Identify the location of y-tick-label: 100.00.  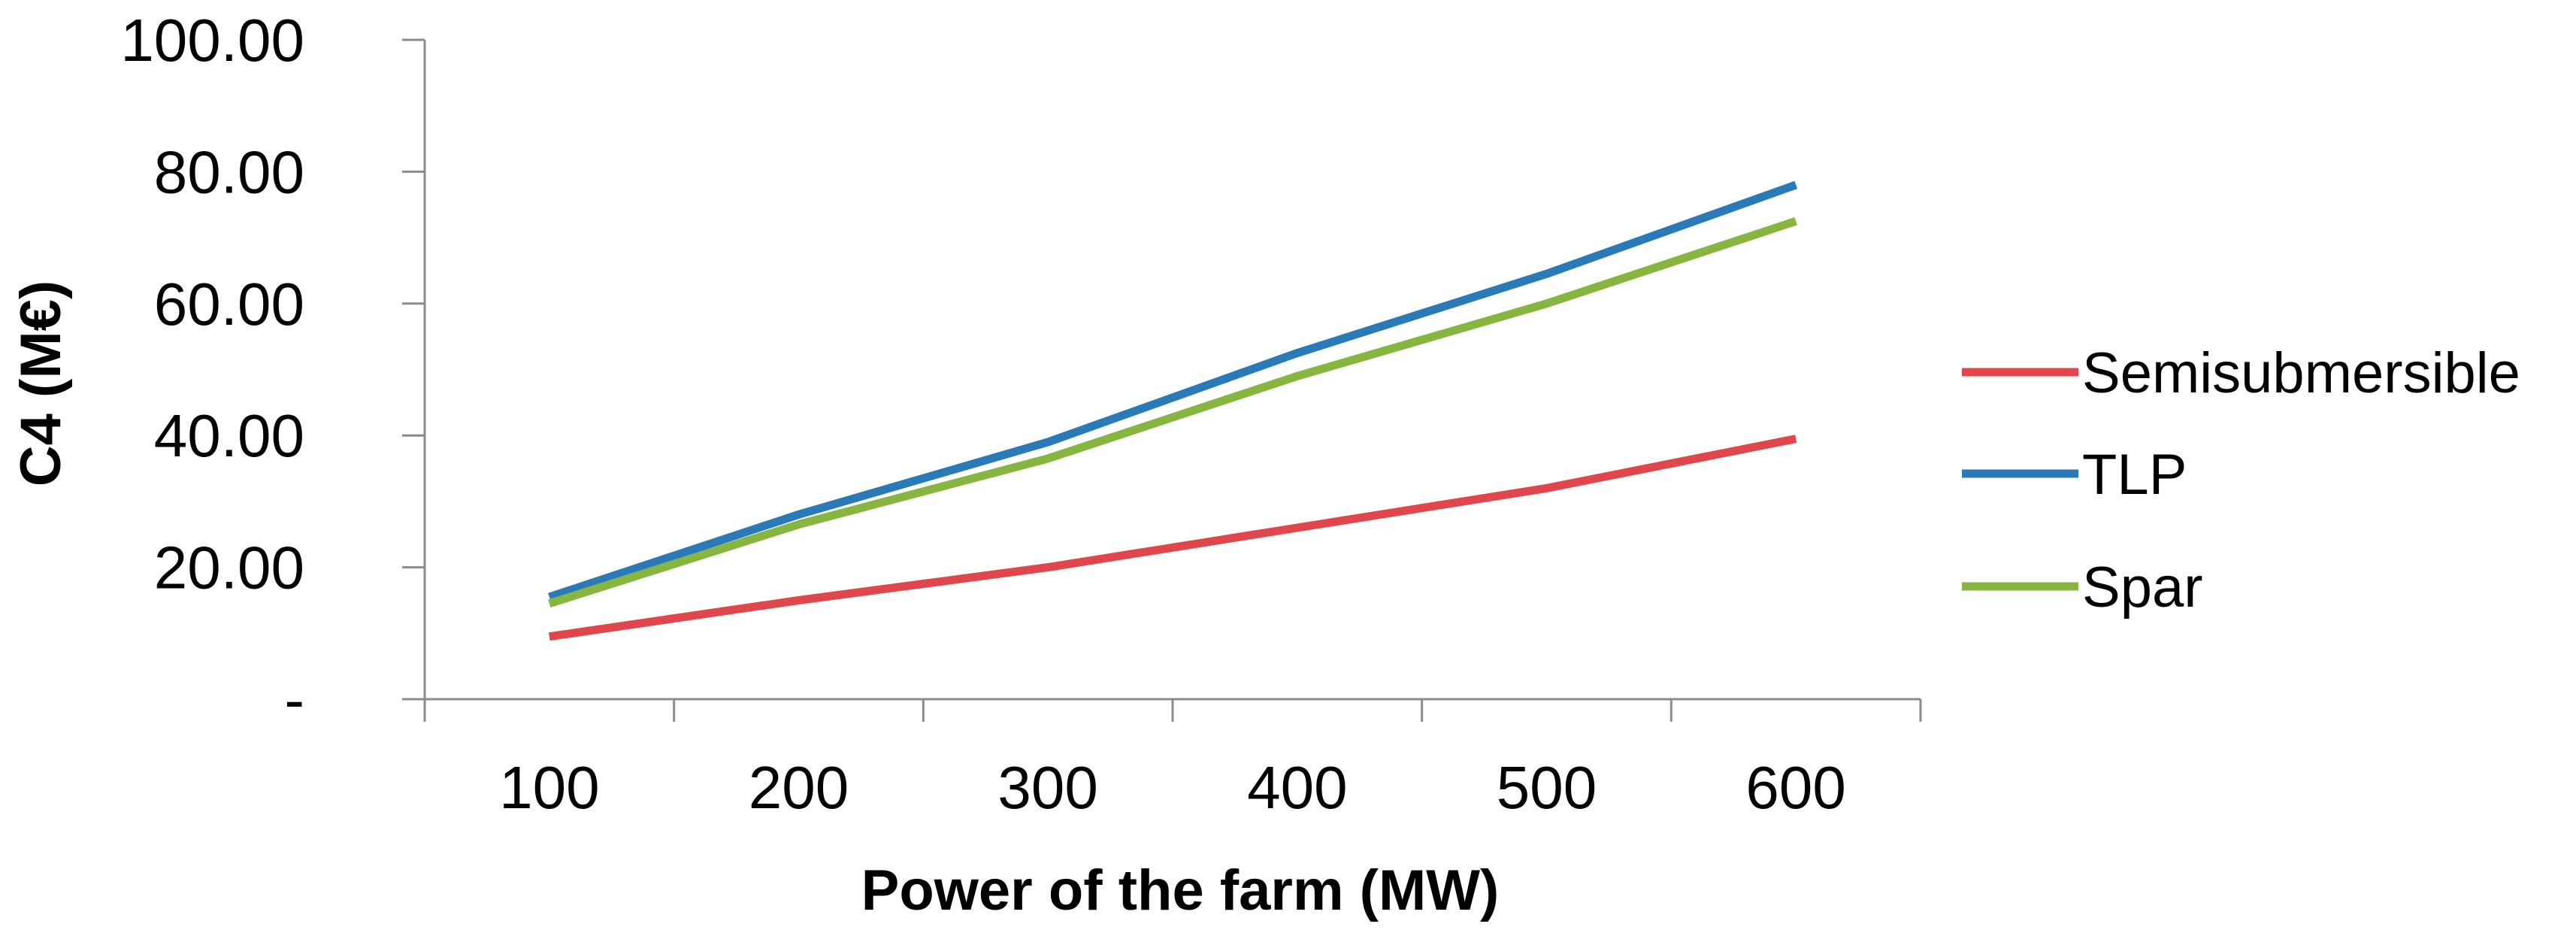
(212, 40).